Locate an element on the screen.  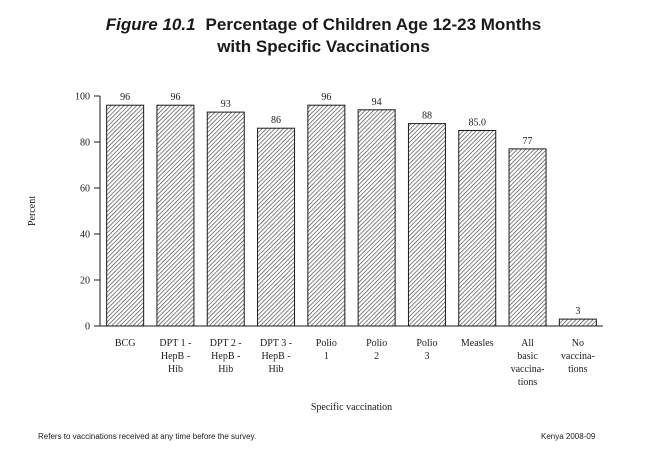
category-label: basic is located at coordinates (527, 356).